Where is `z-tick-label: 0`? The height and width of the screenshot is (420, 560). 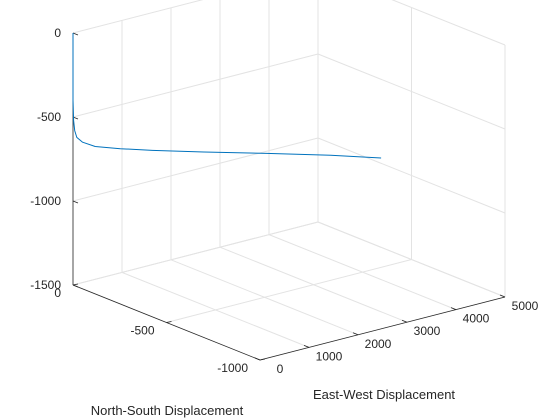
z-tick-label: 0 is located at coordinates (57, 33).